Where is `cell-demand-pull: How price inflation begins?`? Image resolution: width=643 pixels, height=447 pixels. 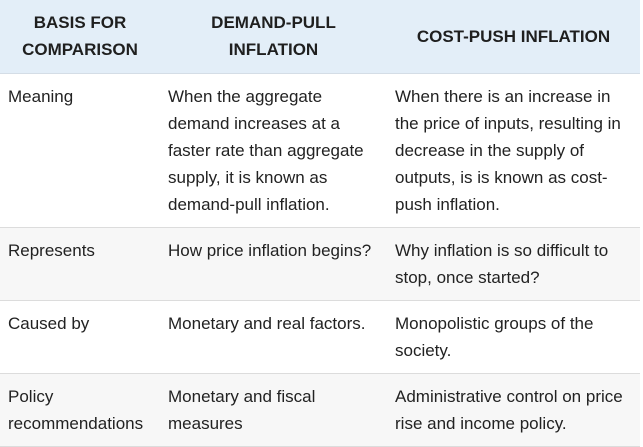
cell-demand-pull: How price inflation begins? is located at coordinates (273, 264).